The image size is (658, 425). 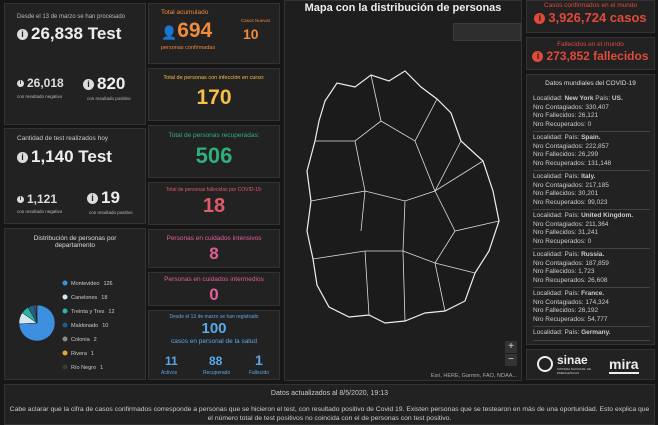 I want to click on recovered-panel: Total de personas recuperadas: 506, so click(x=214, y=151).